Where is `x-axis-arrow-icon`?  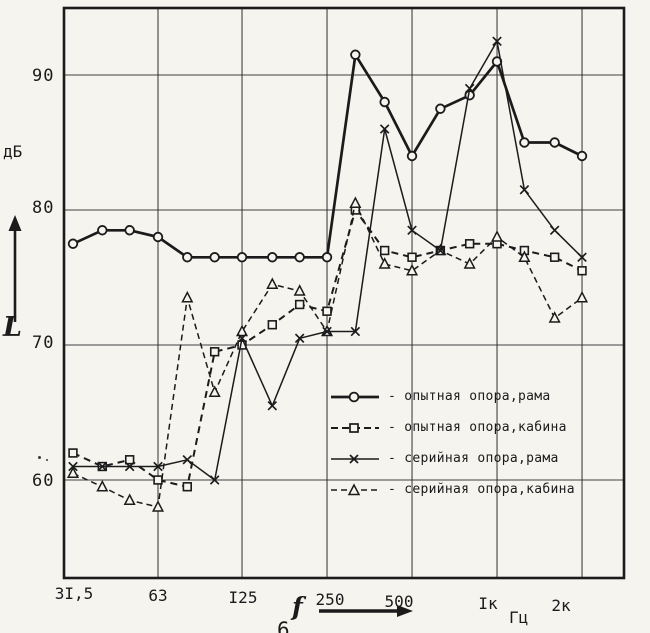 x-axis-arrow-icon is located at coordinates (366, 611).